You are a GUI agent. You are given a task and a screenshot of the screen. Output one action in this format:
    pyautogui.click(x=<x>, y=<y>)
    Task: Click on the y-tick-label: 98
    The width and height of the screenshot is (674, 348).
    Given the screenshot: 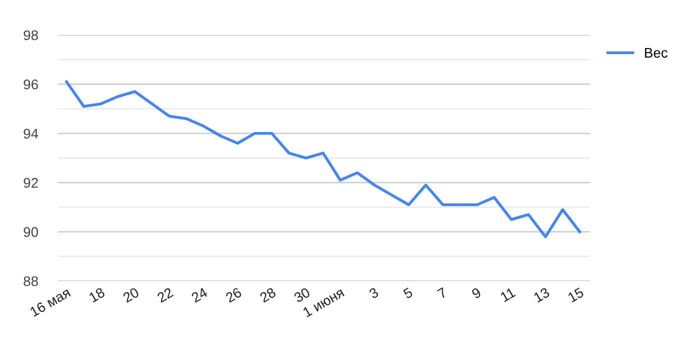 What is the action you would take?
    pyautogui.click(x=31, y=35)
    